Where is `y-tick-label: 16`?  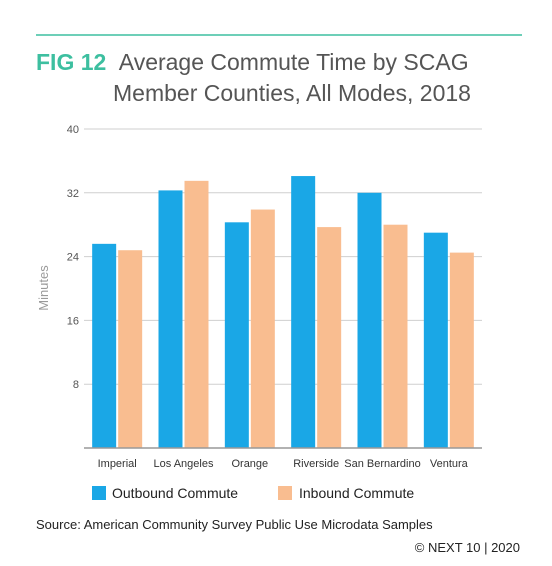
y-tick-label: 16 is located at coordinates (73, 321).